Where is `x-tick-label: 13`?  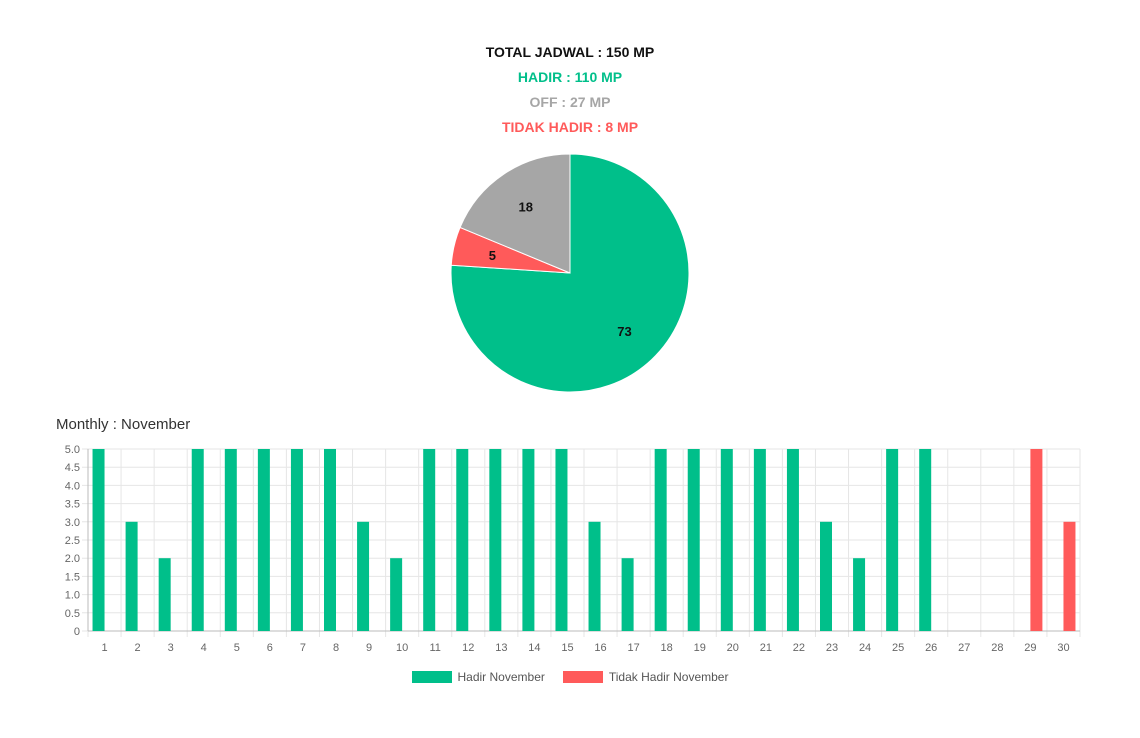 x-tick-label: 13 is located at coordinates (501, 648).